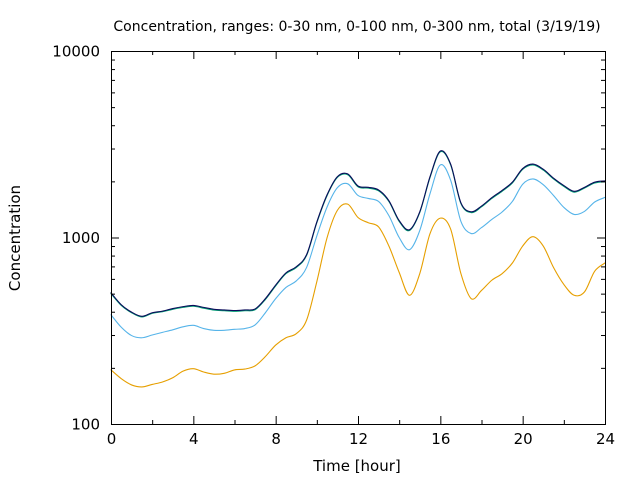 The image size is (640, 480). Describe the element at coordinates (112, 439) in the screenshot. I see `x-tick-label: 0` at that location.